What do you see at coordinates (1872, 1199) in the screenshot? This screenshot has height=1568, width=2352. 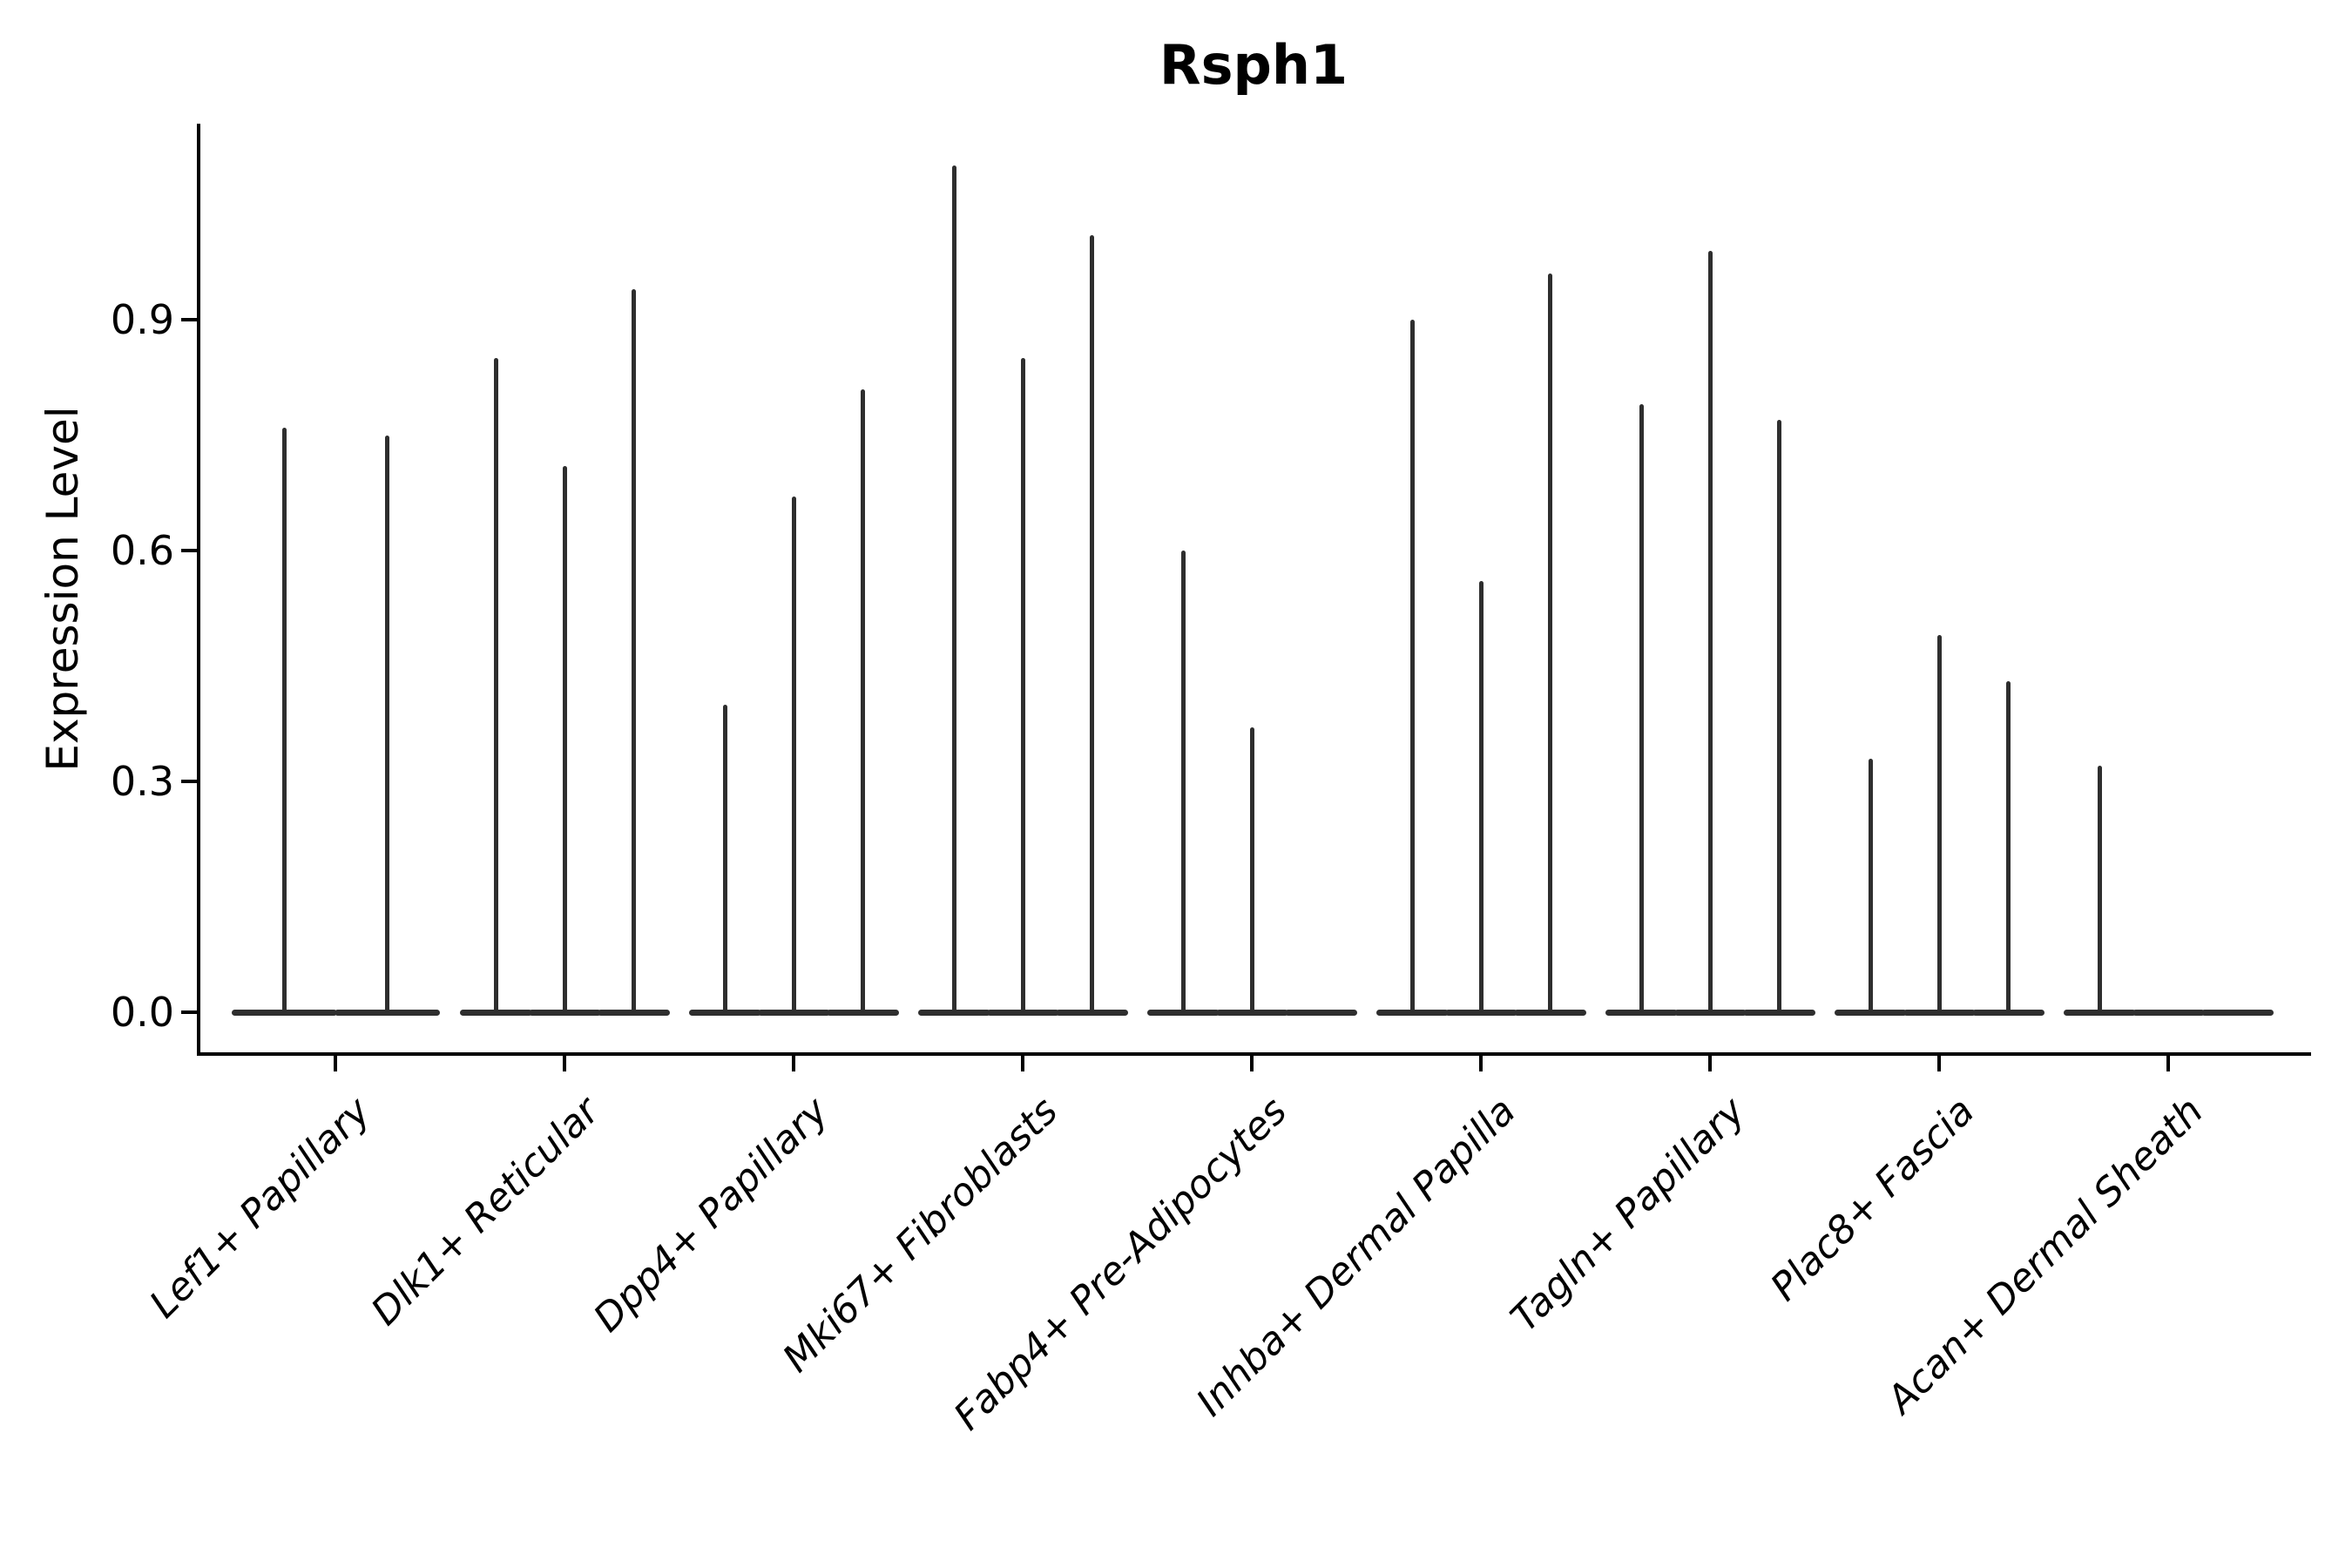 I see `x-tick-label: Plac8+ Fascia` at bounding box center [1872, 1199].